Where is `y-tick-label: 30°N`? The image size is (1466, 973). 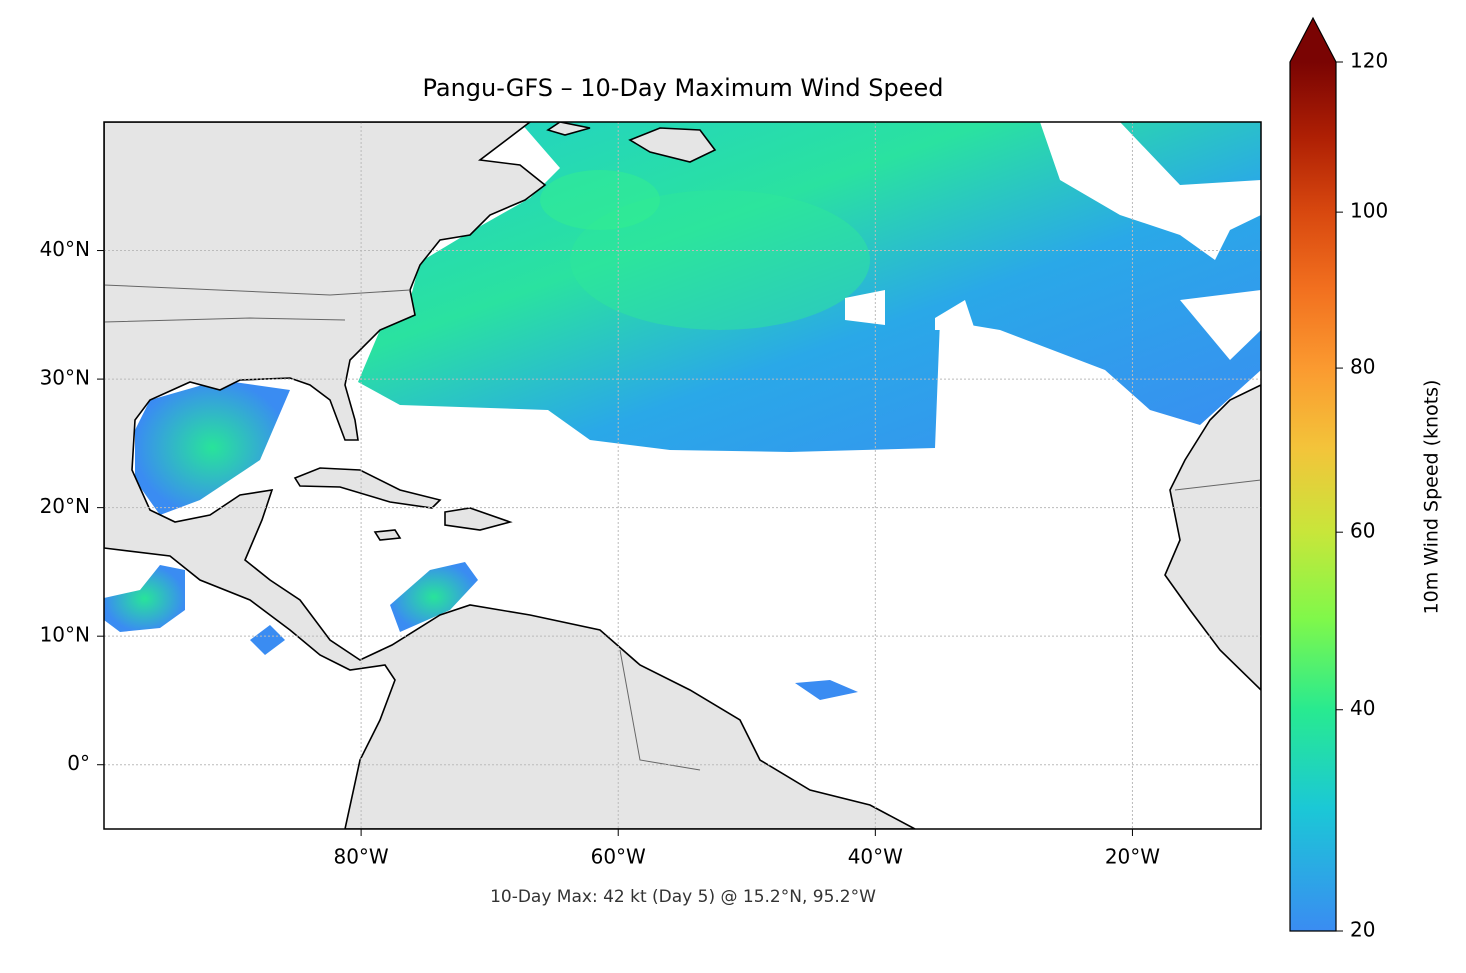 y-tick-label: 30°N is located at coordinates (65, 378).